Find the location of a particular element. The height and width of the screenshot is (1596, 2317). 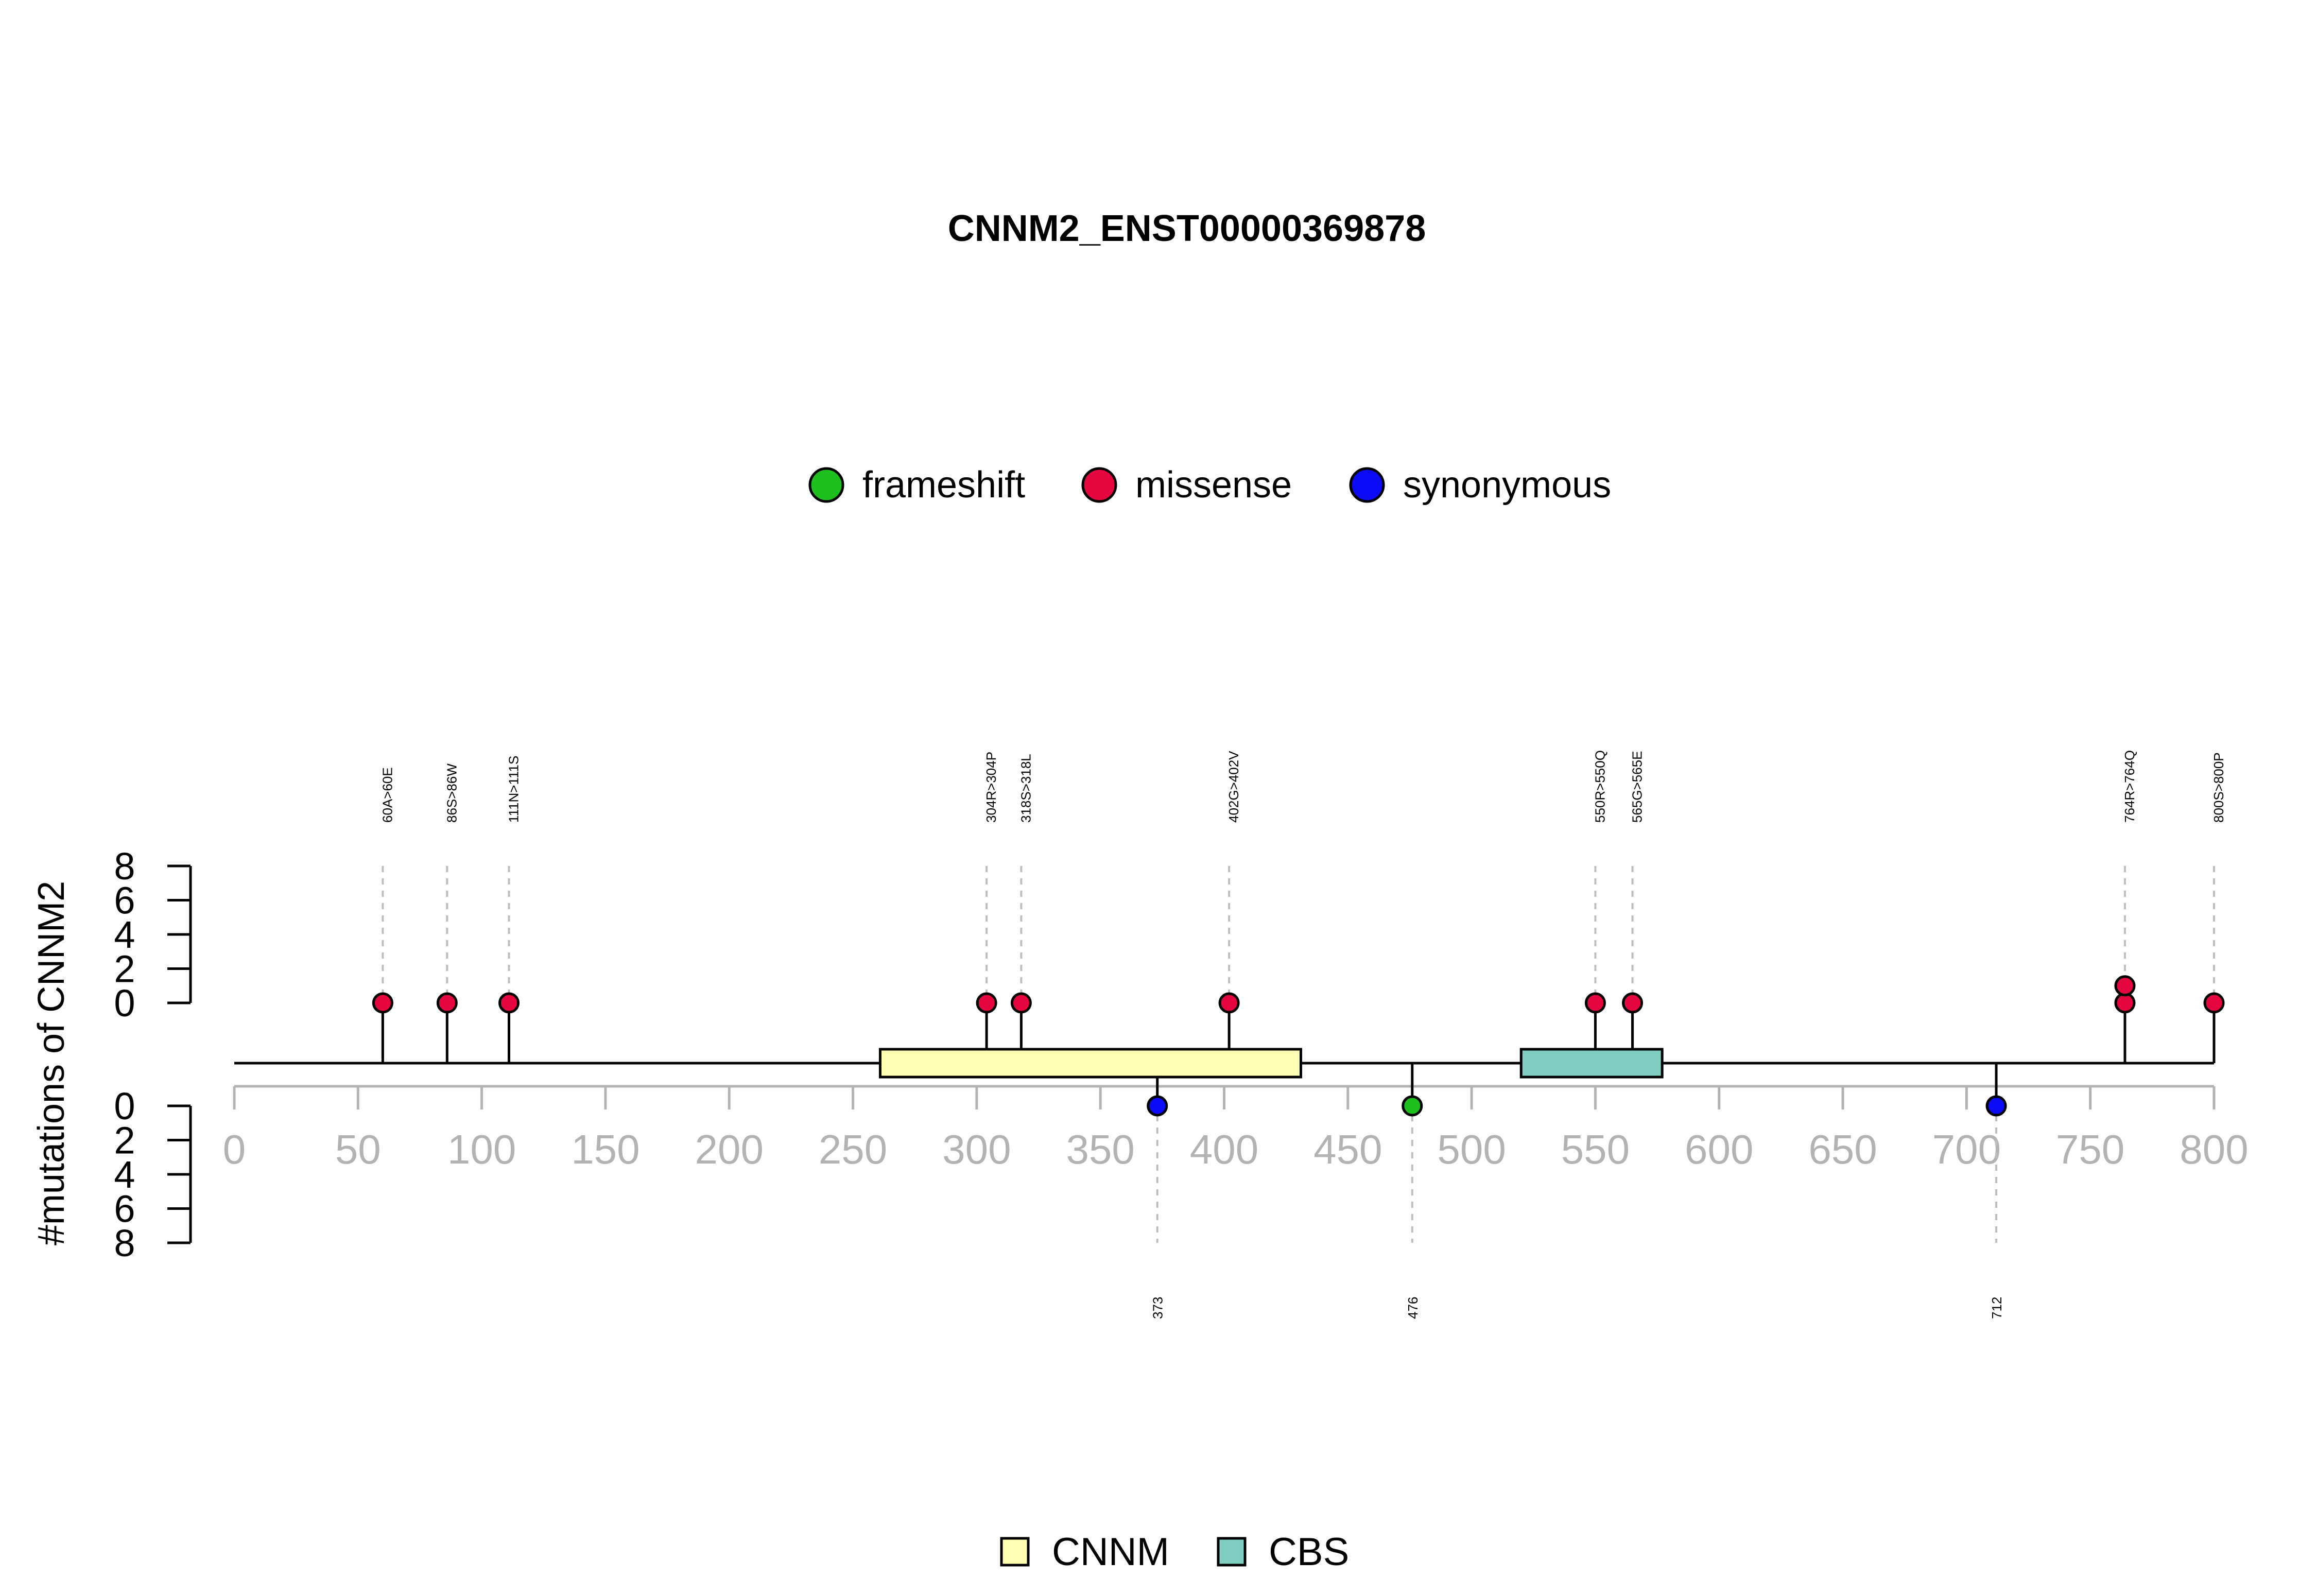

domain-boxes is located at coordinates (1271, 1063).